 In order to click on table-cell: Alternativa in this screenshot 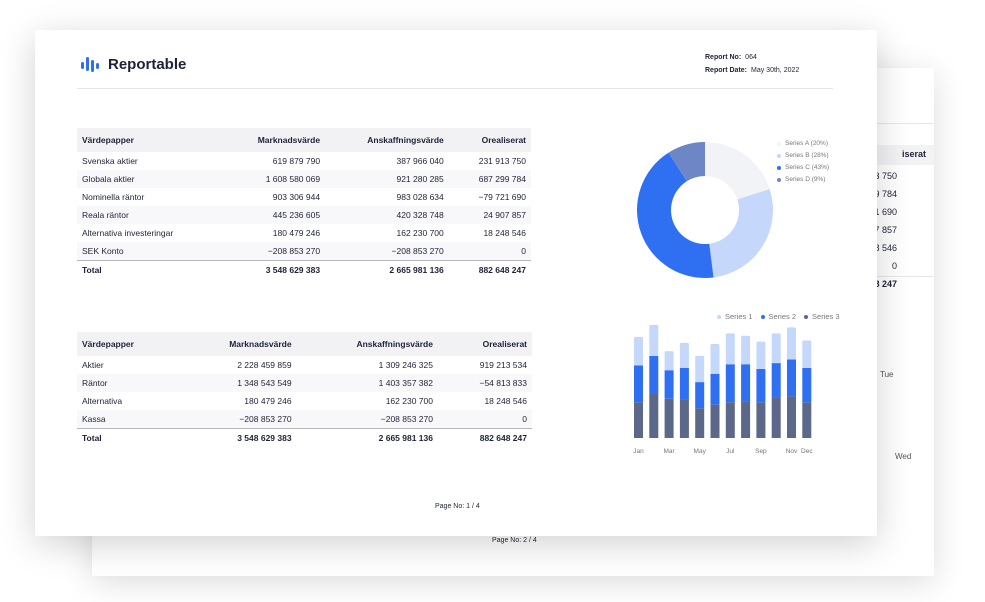, I will do `click(102, 401)`.